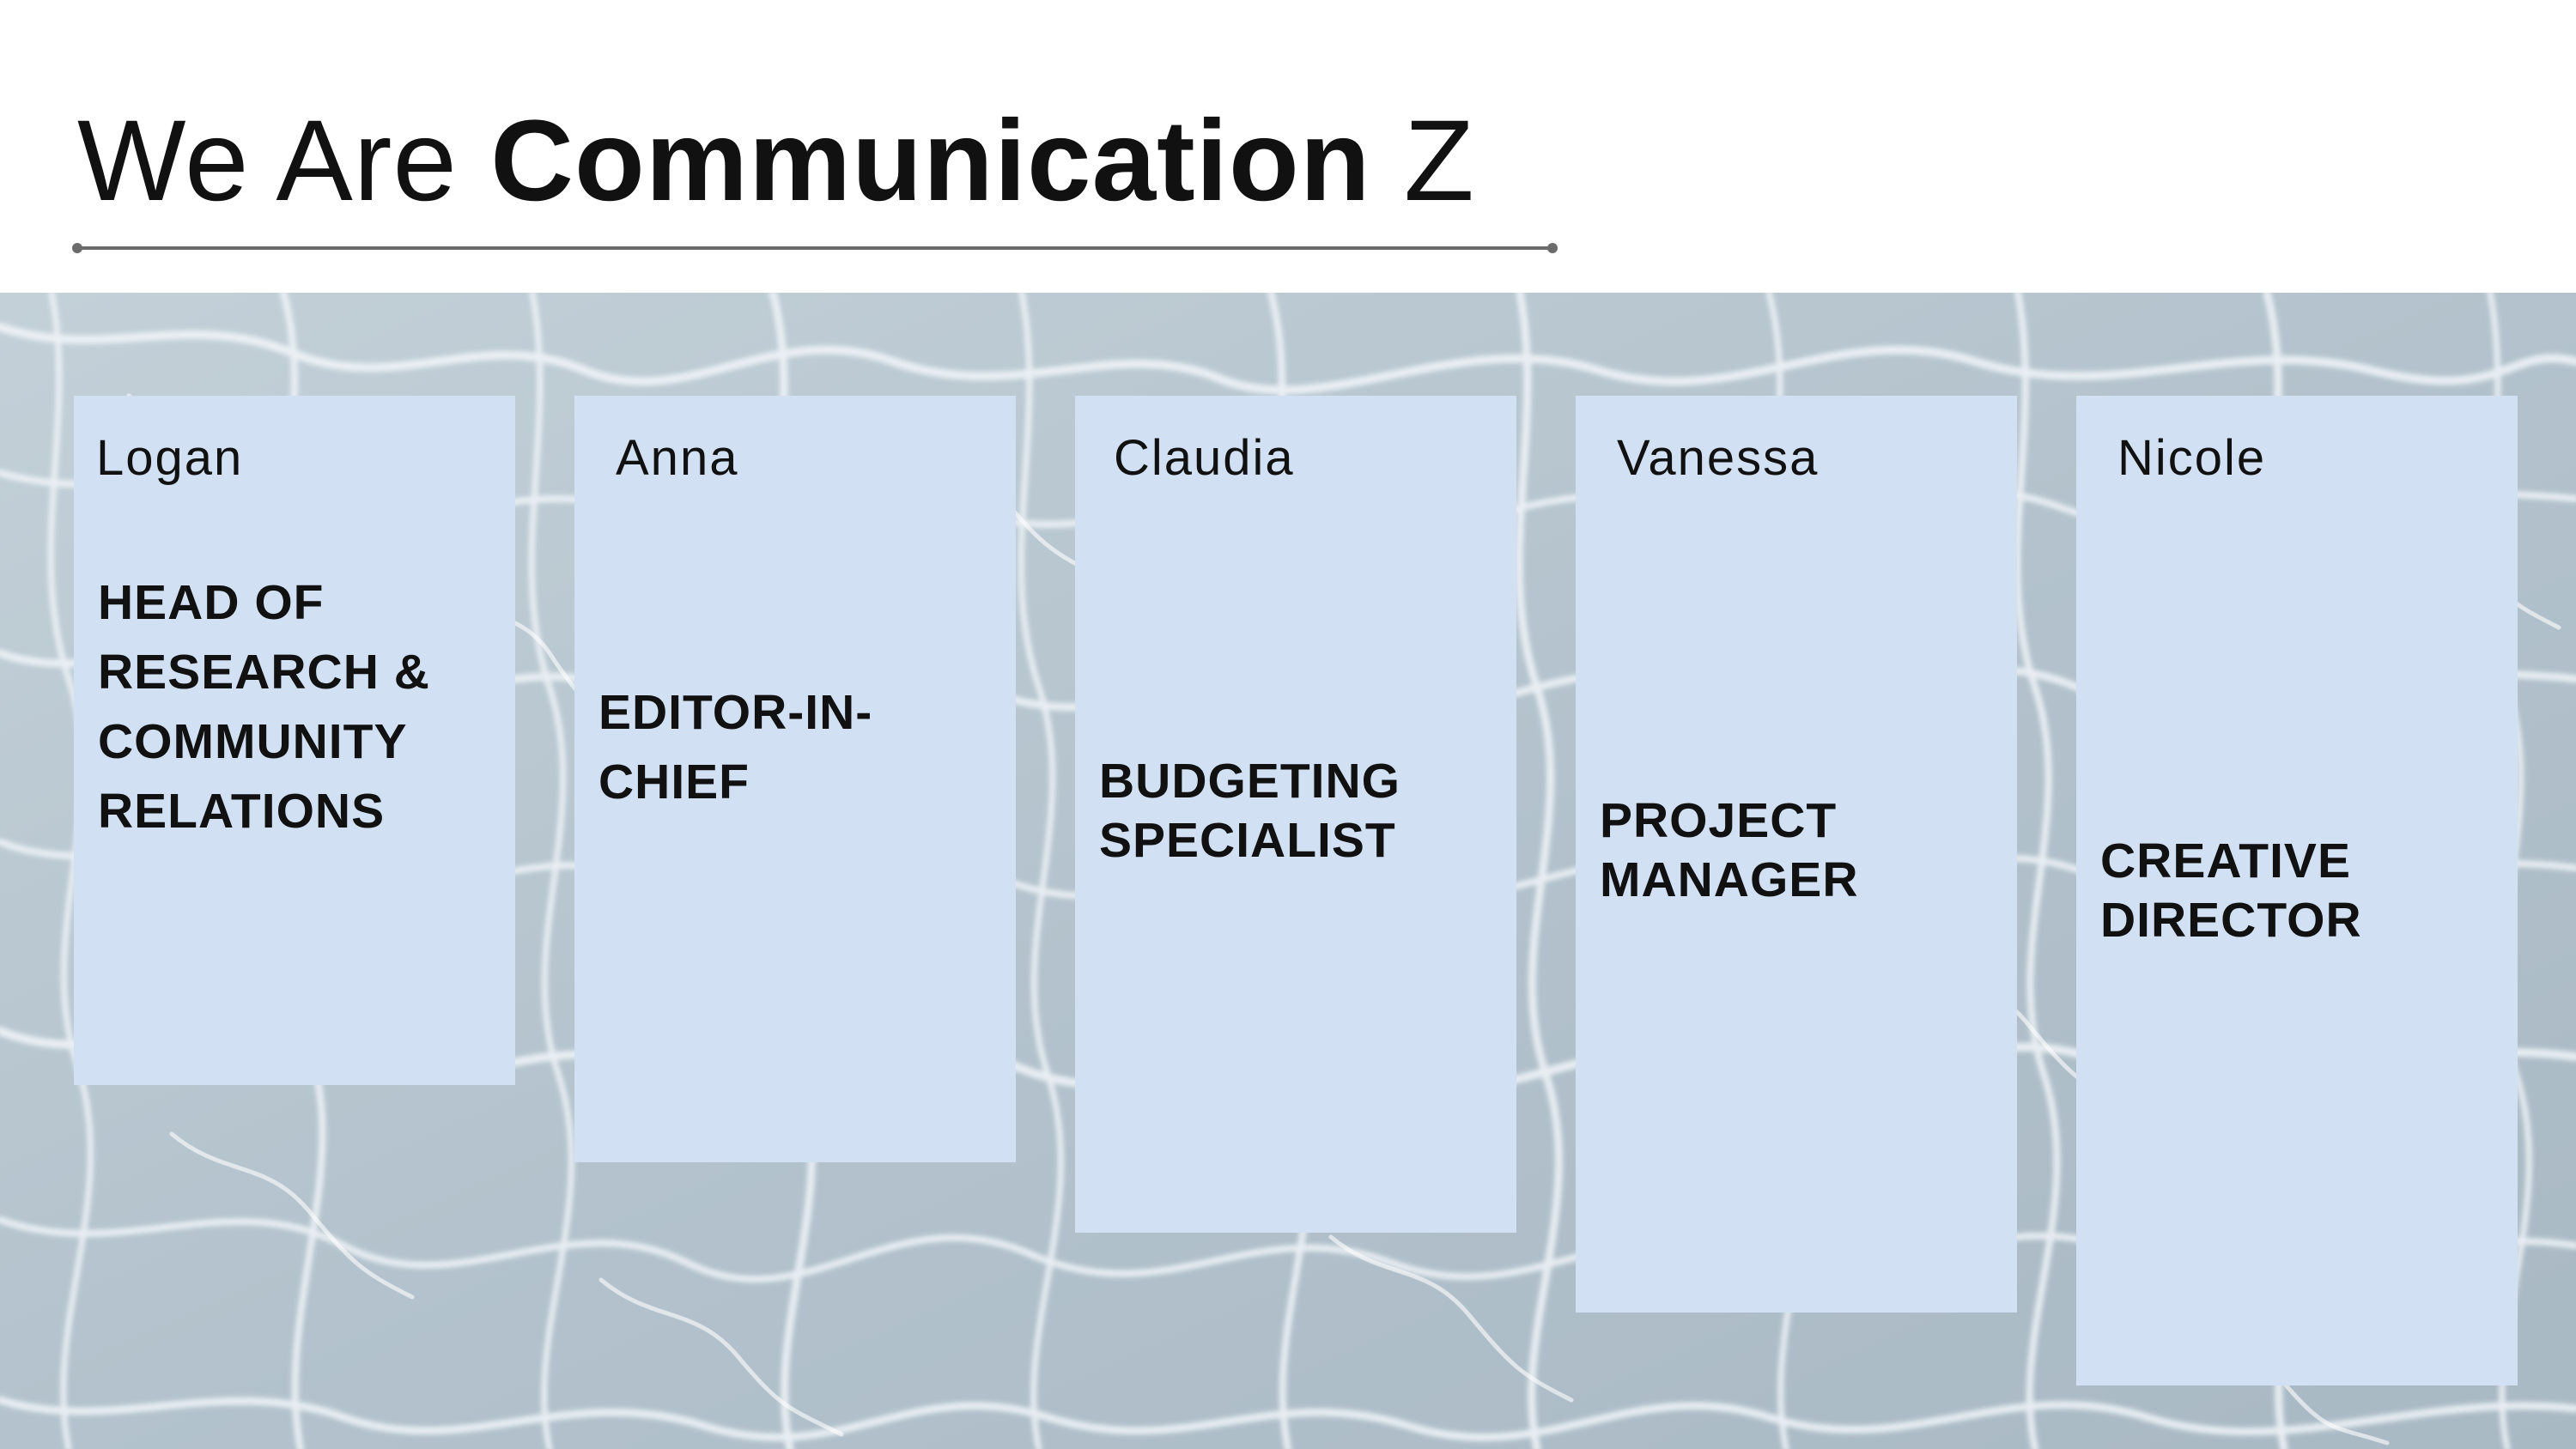 The image size is (2576, 1449). What do you see at coordinates (930, 161) in the screenshot?
I see `title-team-name: Communication` at bounding box center [930, 161].